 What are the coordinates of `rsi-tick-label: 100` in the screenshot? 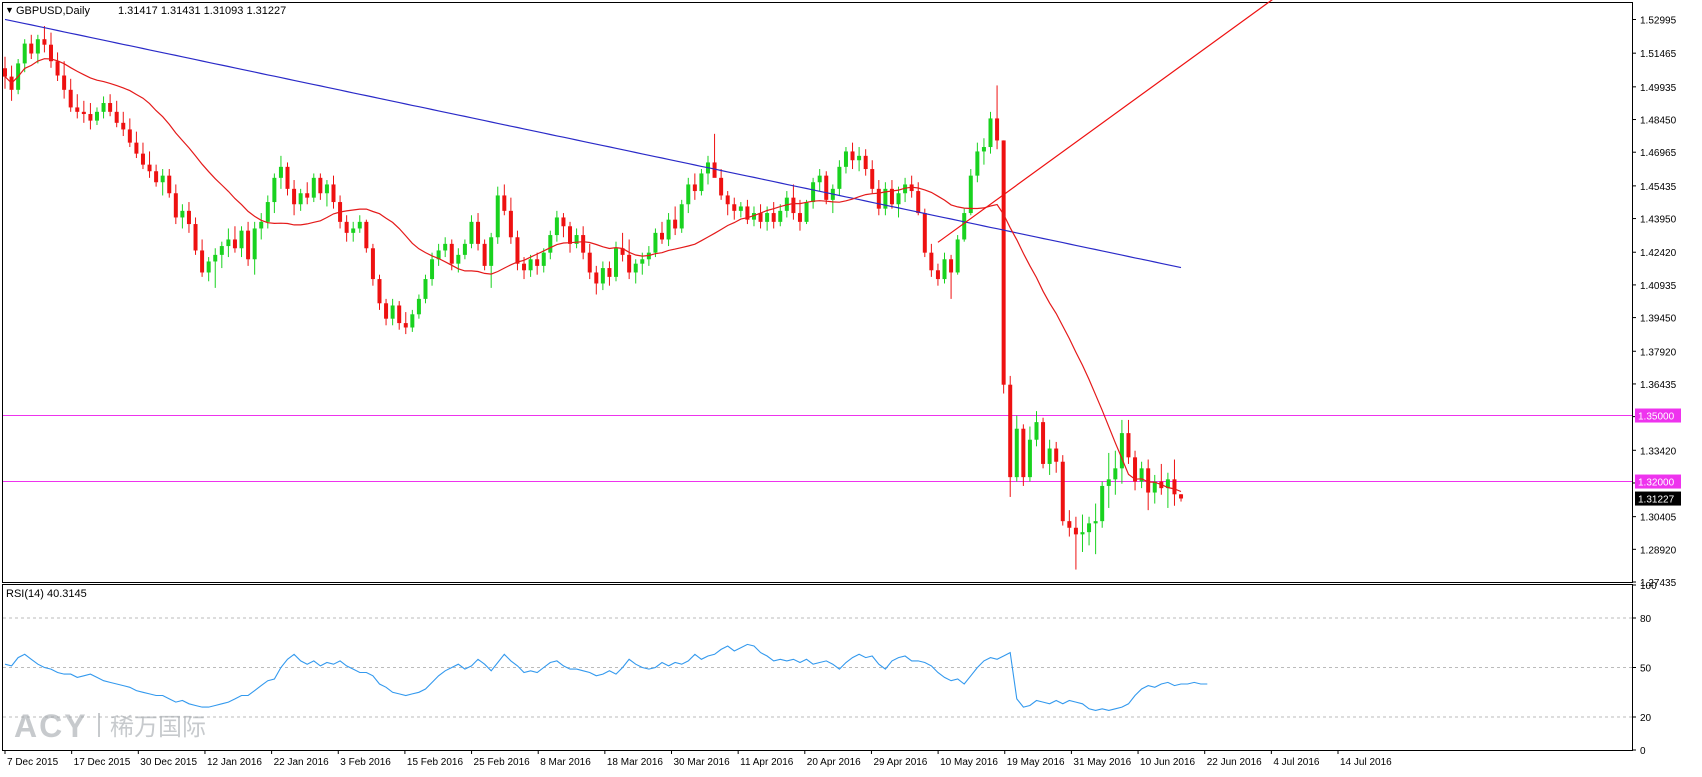 It's located at (1648, 586).